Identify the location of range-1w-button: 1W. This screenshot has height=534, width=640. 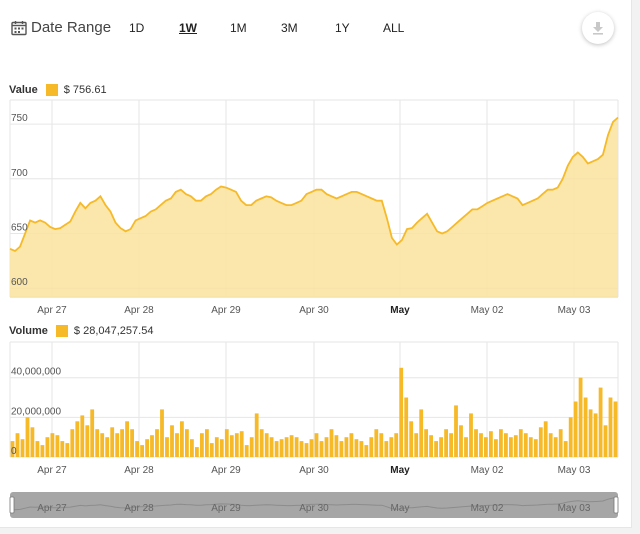
(188, 28).